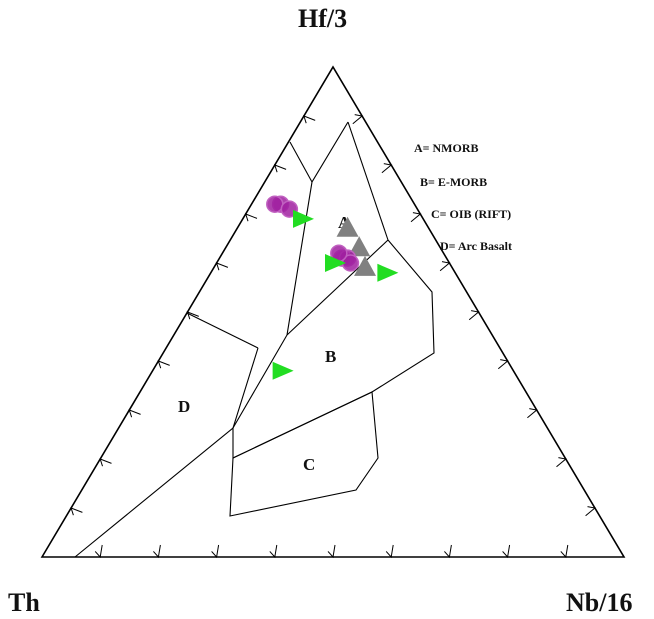  I want to click on boundary-c, so click(304, 454).